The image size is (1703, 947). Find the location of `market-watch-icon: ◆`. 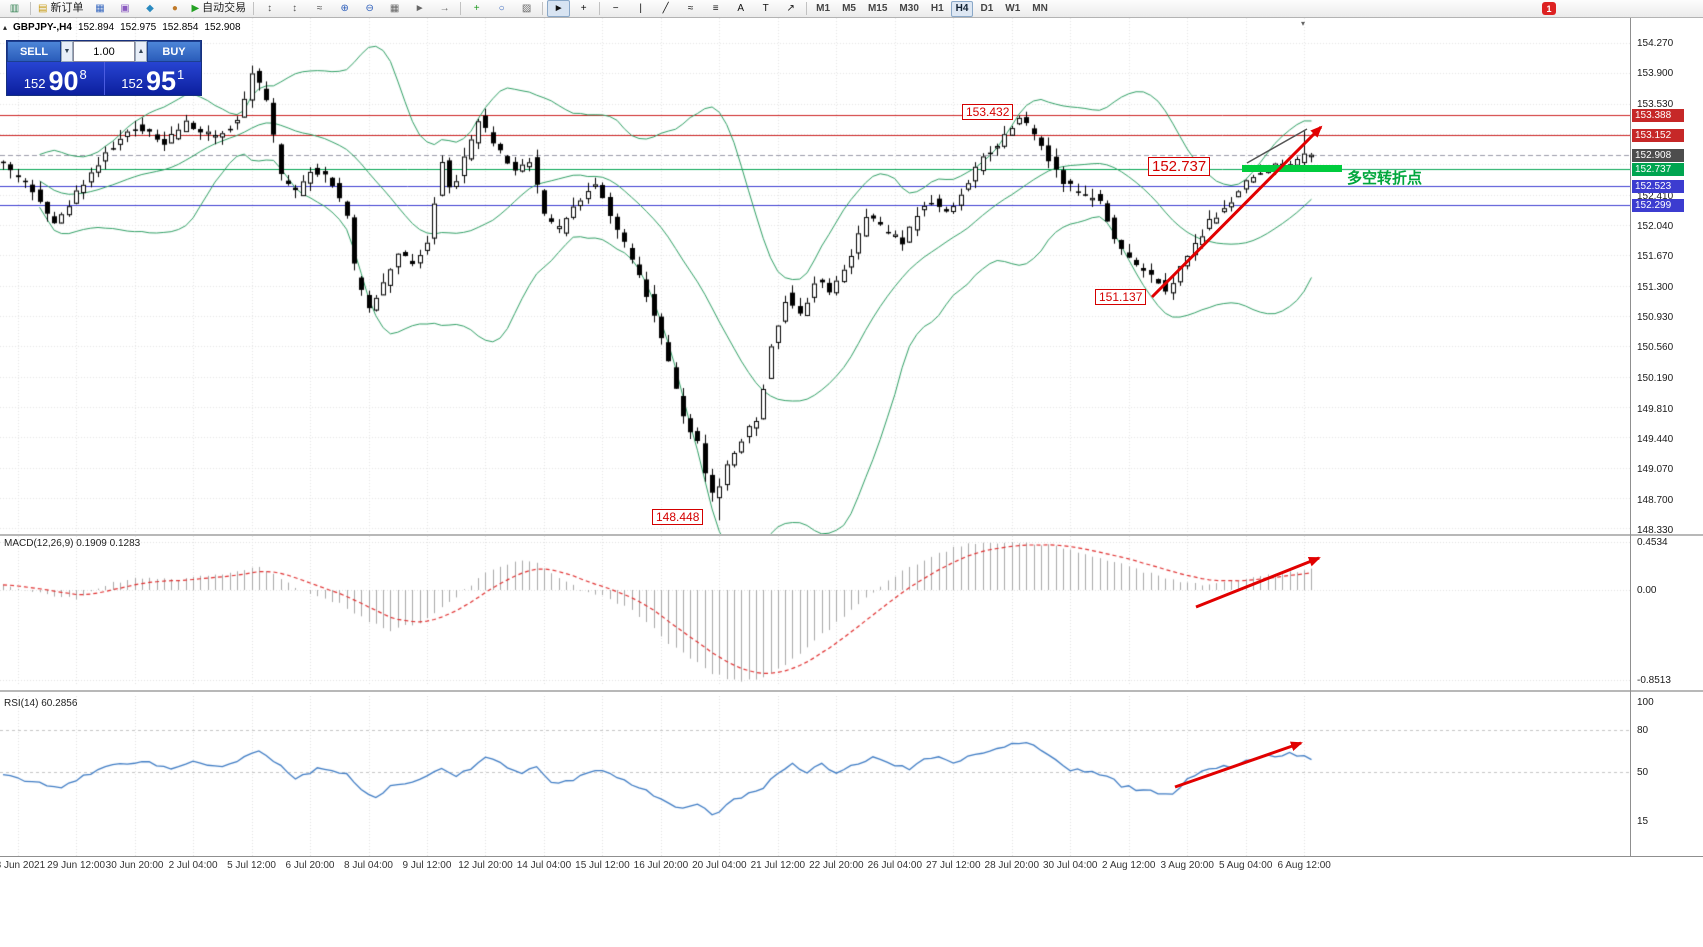

market-watch-icon: ◆ is located at coordinates (149, 8).